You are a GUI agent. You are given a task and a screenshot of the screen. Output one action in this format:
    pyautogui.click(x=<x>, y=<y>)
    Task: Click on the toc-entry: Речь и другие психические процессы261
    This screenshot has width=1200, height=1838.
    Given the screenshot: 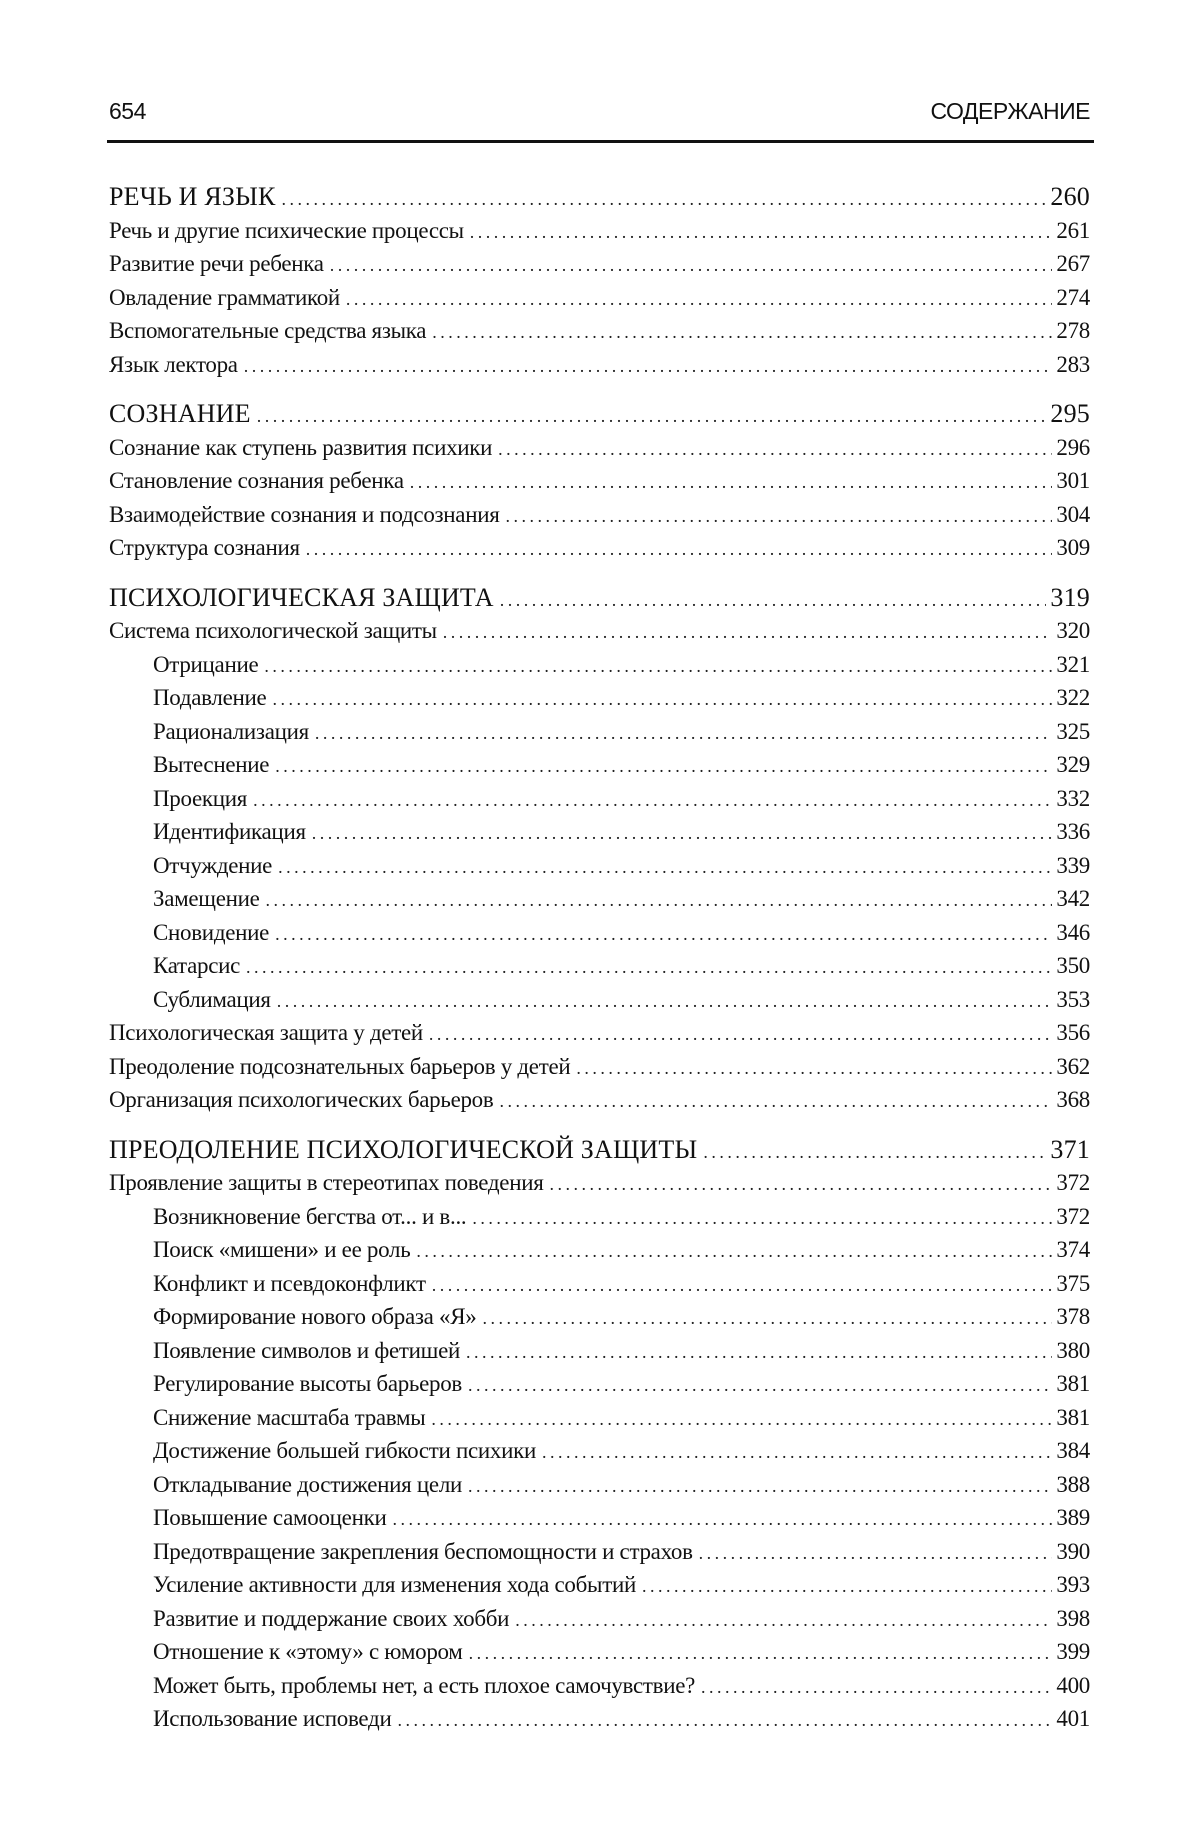 What is the action you would take?
    pyautogui.click(x=599, y=231)
    